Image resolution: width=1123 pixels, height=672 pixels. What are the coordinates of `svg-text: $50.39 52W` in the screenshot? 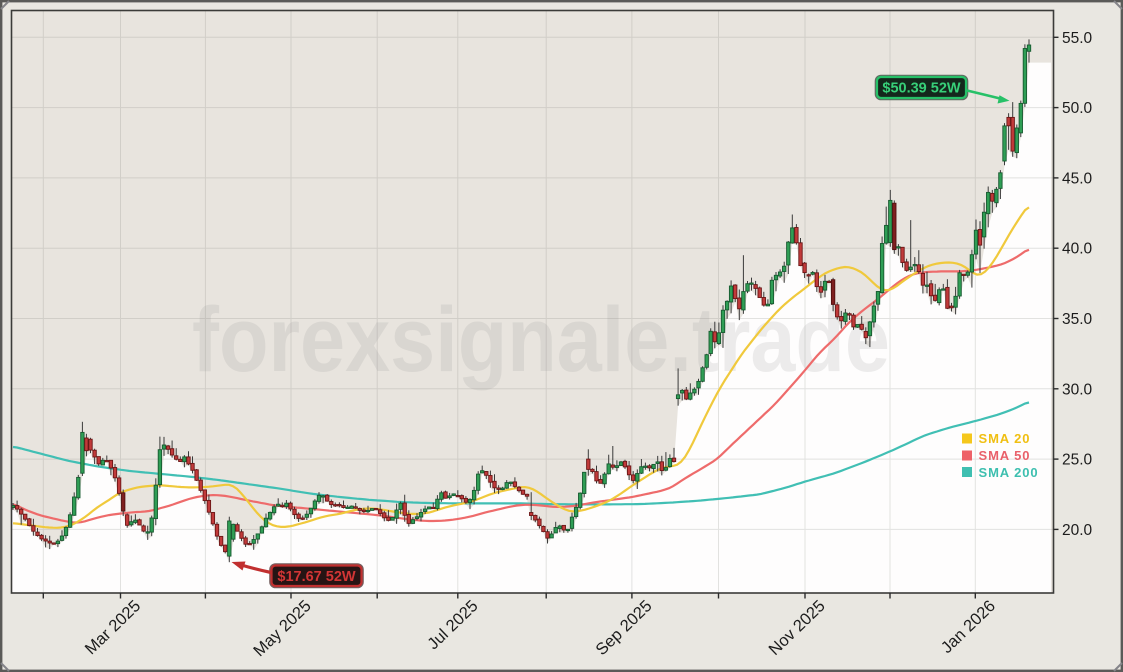 It's located at (921, 89).